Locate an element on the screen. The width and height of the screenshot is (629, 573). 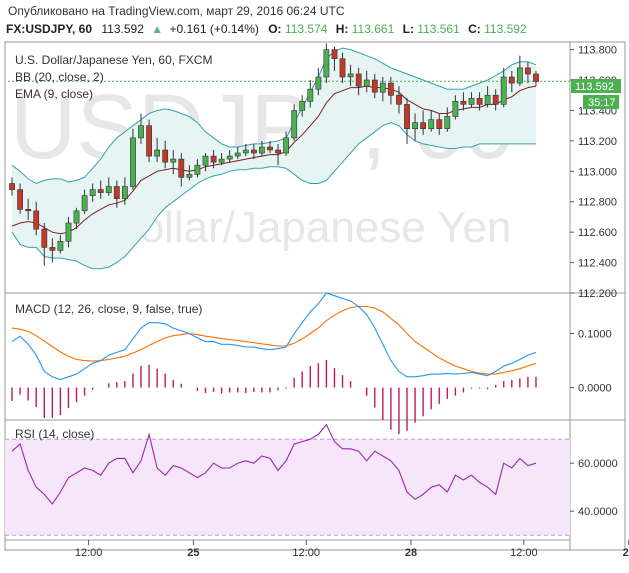
close-label: C: is located at coordinates (474, 29).